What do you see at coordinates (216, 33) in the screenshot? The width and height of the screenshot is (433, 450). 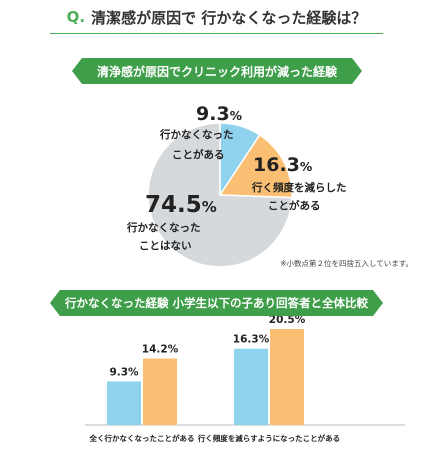 I see `question-underline` at bounding box center [216, 33].